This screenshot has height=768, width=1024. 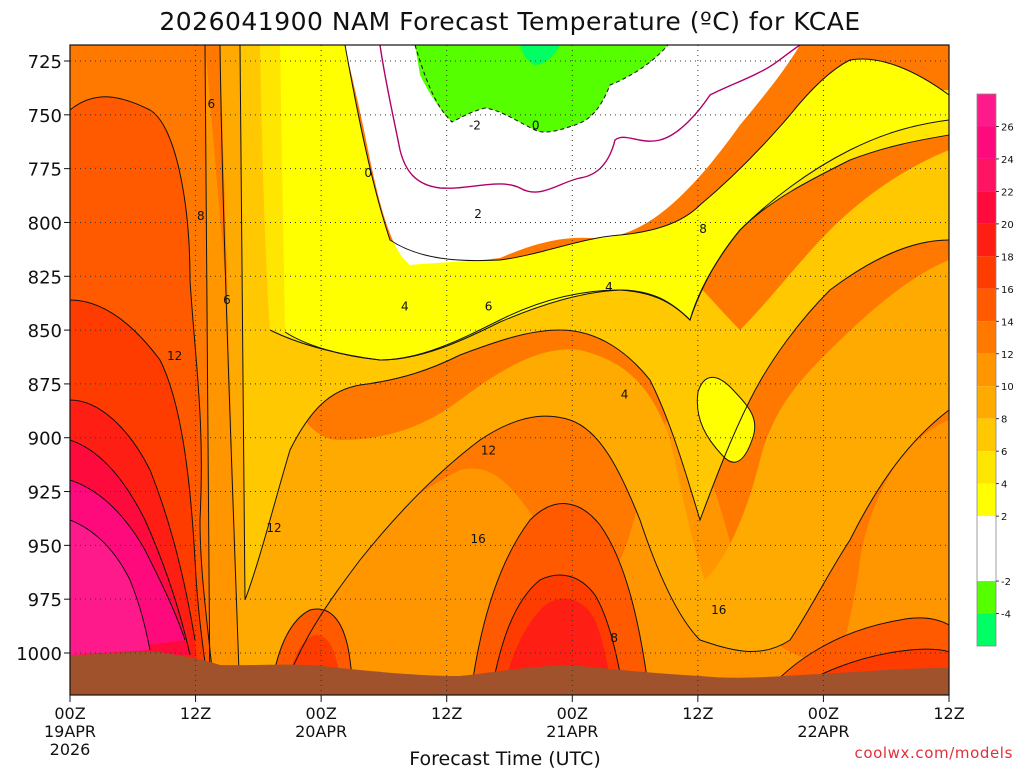 What do you see at coordinates (70, 749) in the screenshot?
I see `x-tick-year: 2026` at bounding box center [70, 749].